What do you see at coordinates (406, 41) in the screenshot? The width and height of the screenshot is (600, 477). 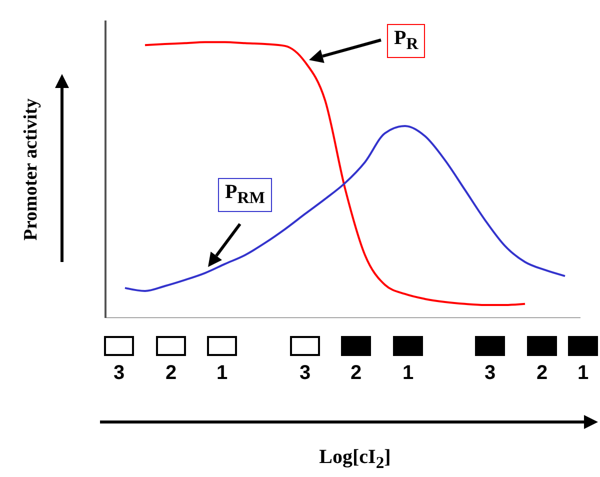 I see `text: P$_{R}$` at bounding box center [406, 41].